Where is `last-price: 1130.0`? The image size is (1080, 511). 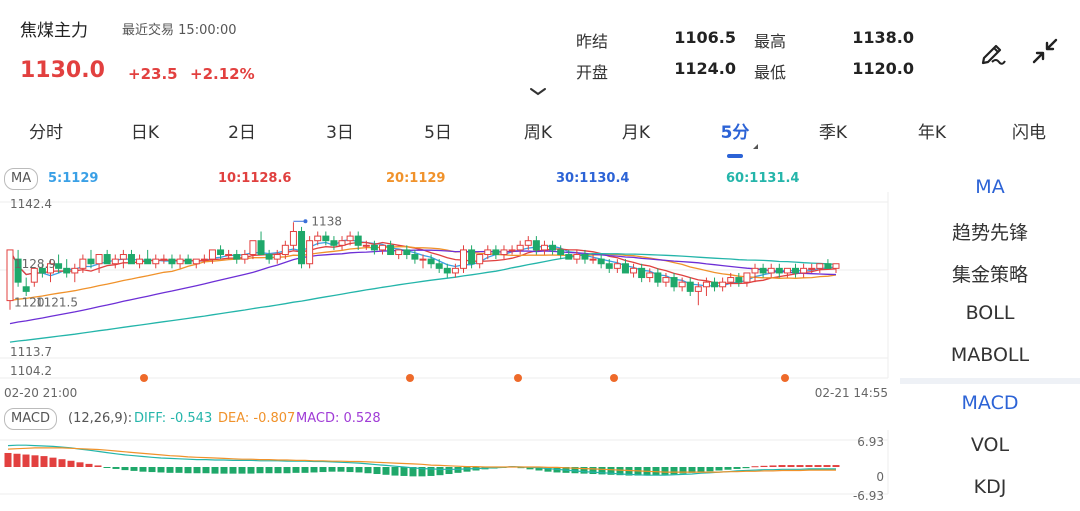
last-price: 1130.0 is located at coordinates (62, 70).